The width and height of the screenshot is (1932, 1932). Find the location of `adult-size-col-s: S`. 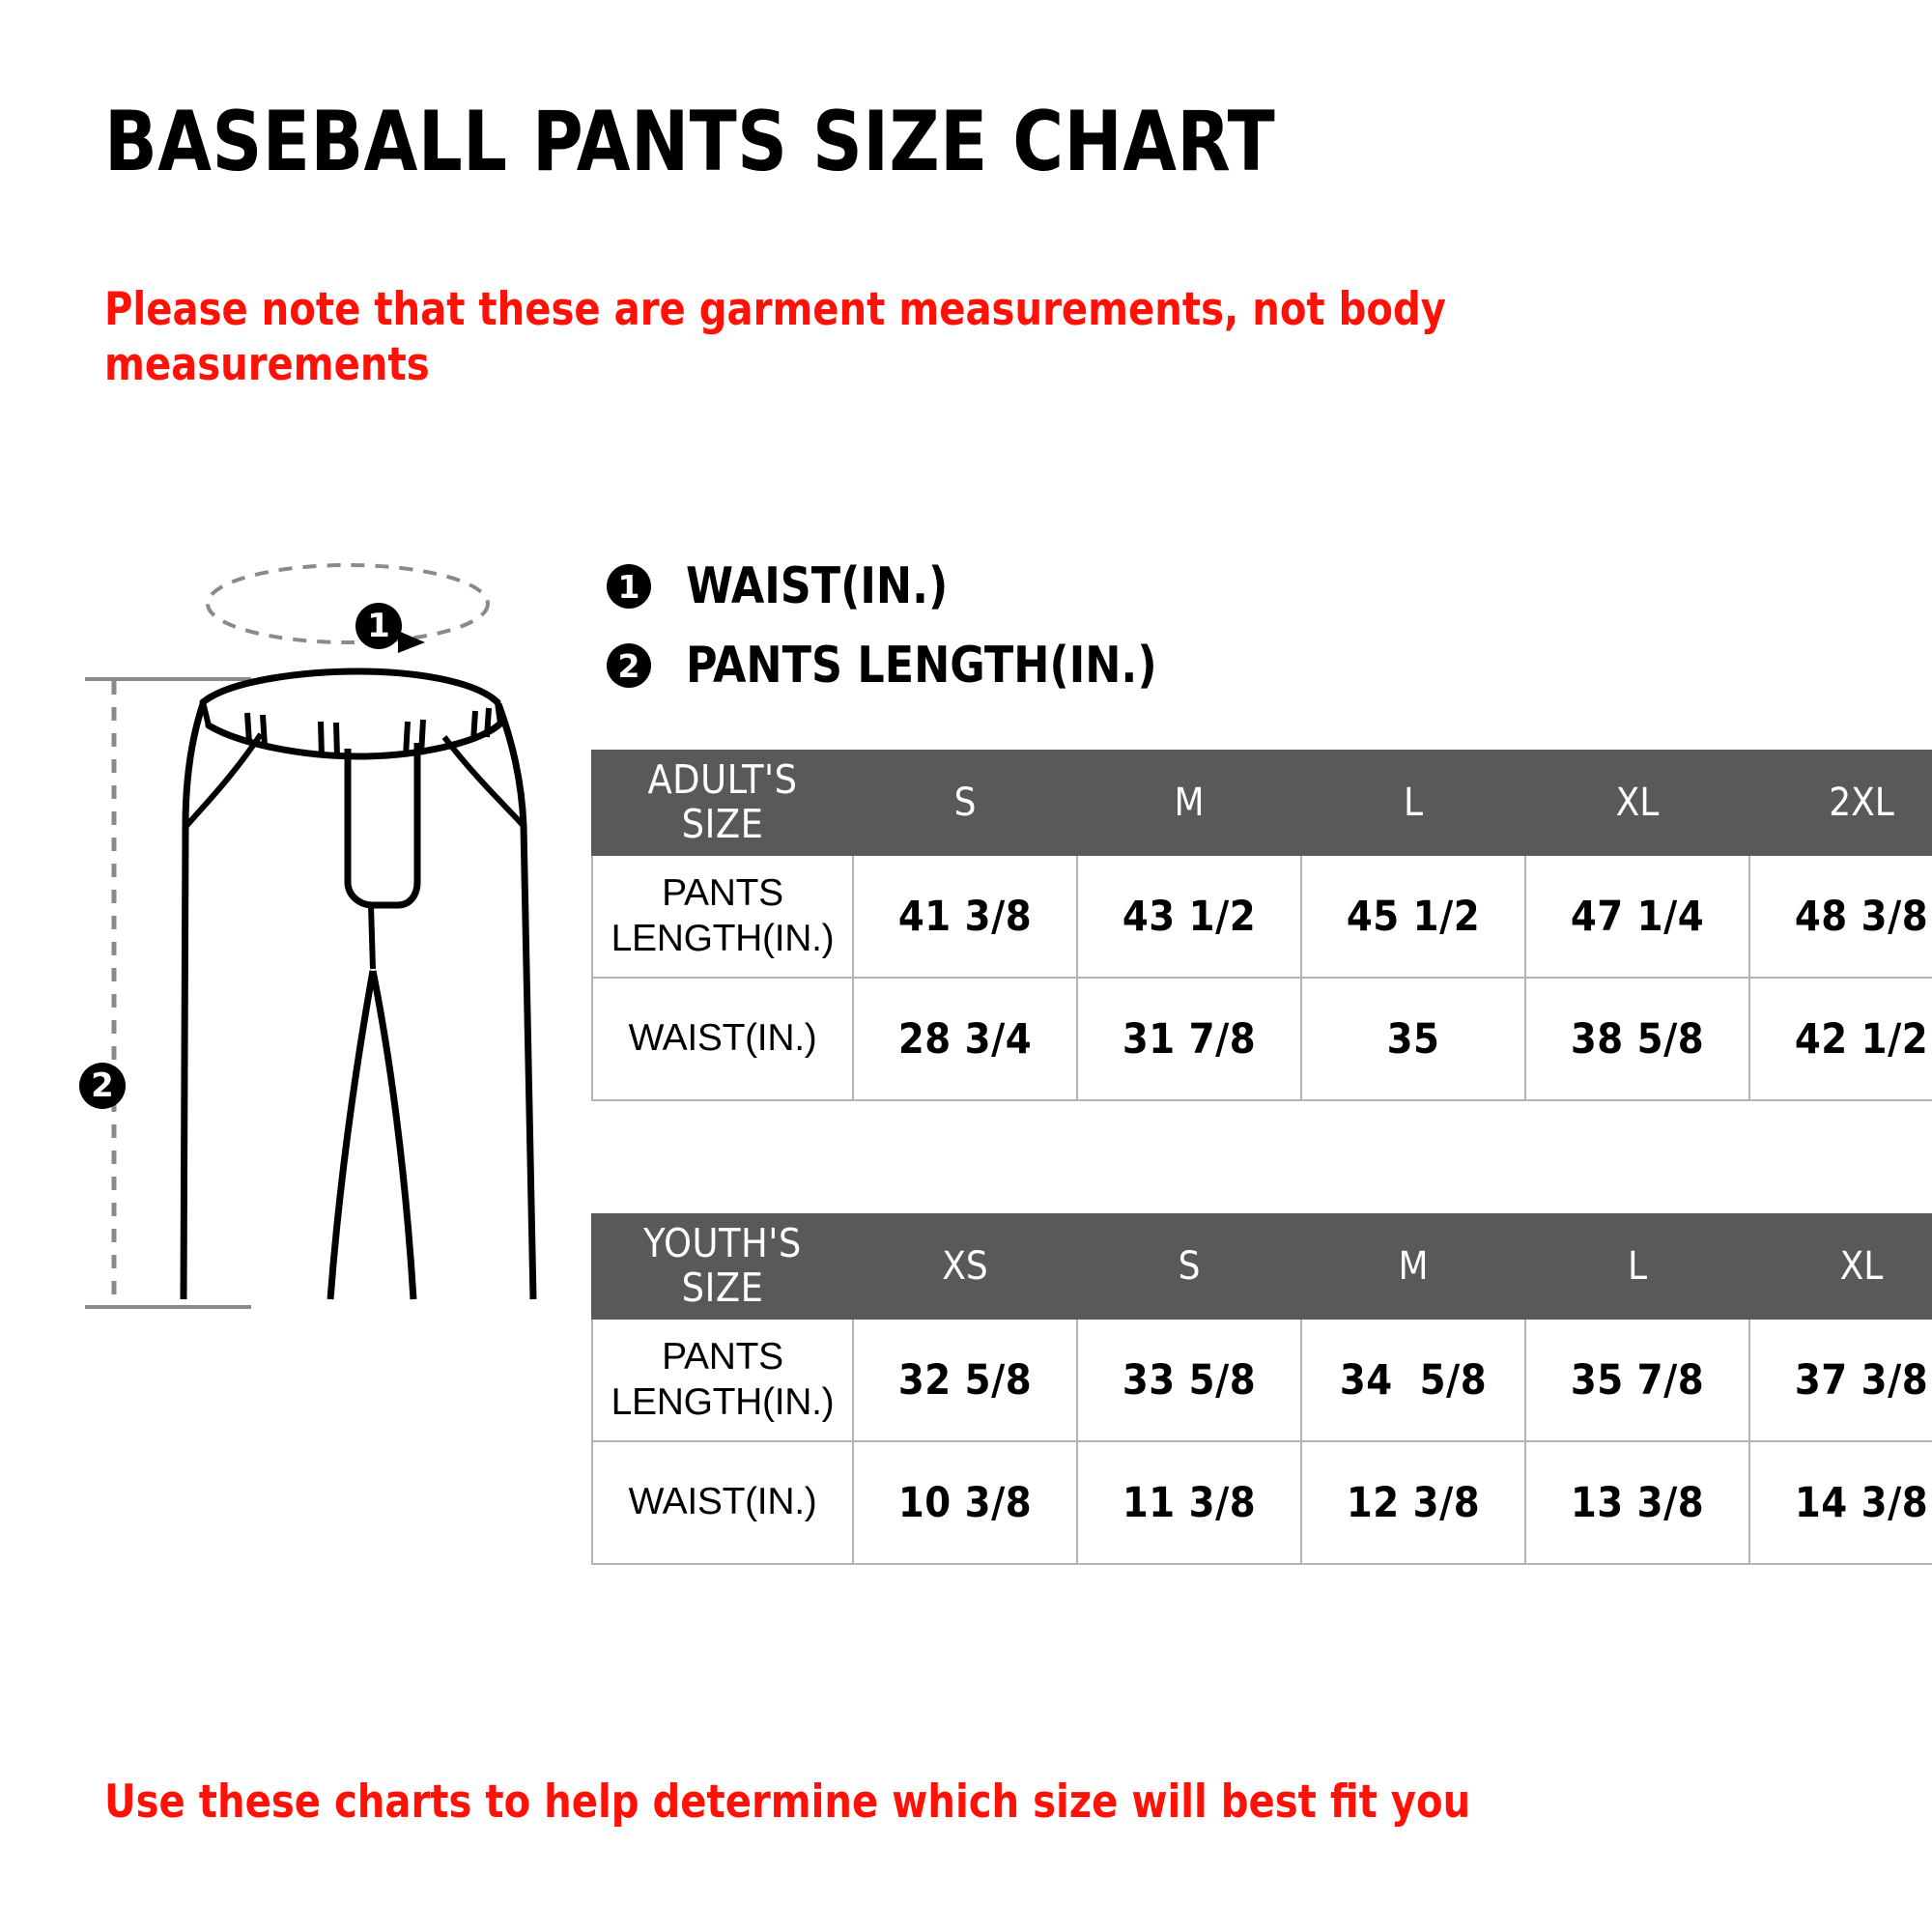

adult-size-col-s: S is located at coordinates (965, 803).